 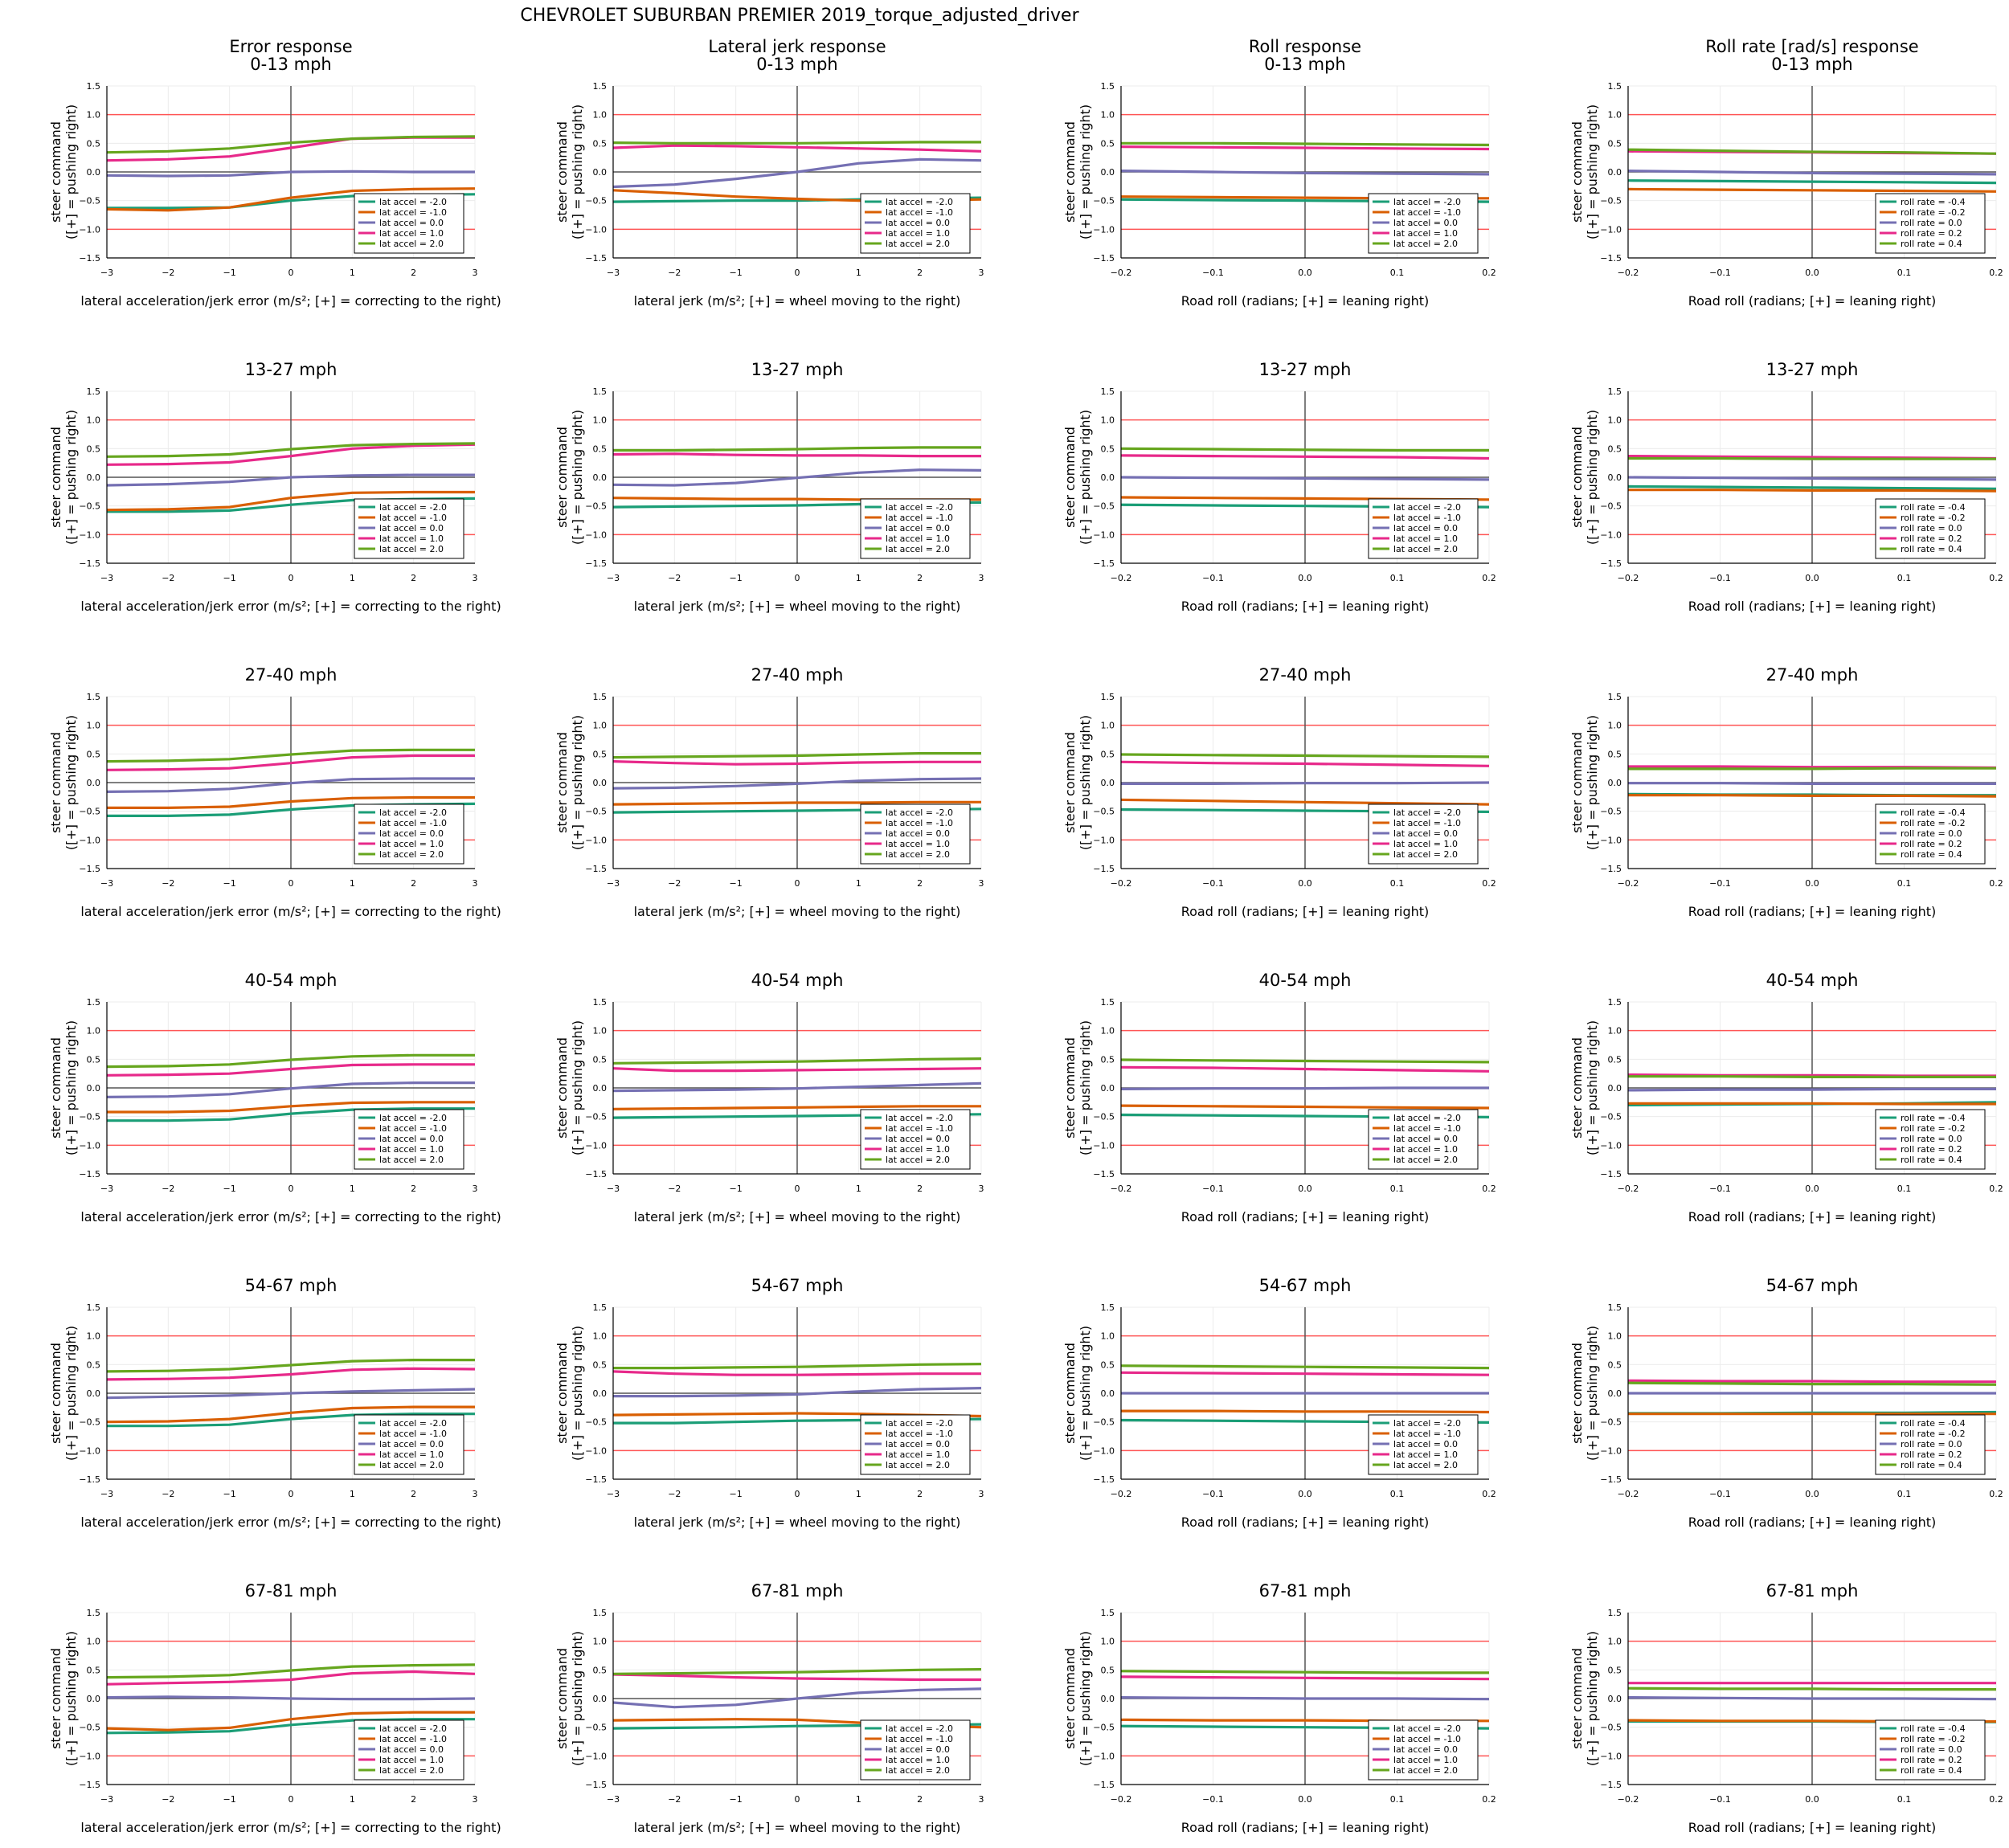 I want to click on panel-title: 40-54 mph, so click(x=291, y=980).